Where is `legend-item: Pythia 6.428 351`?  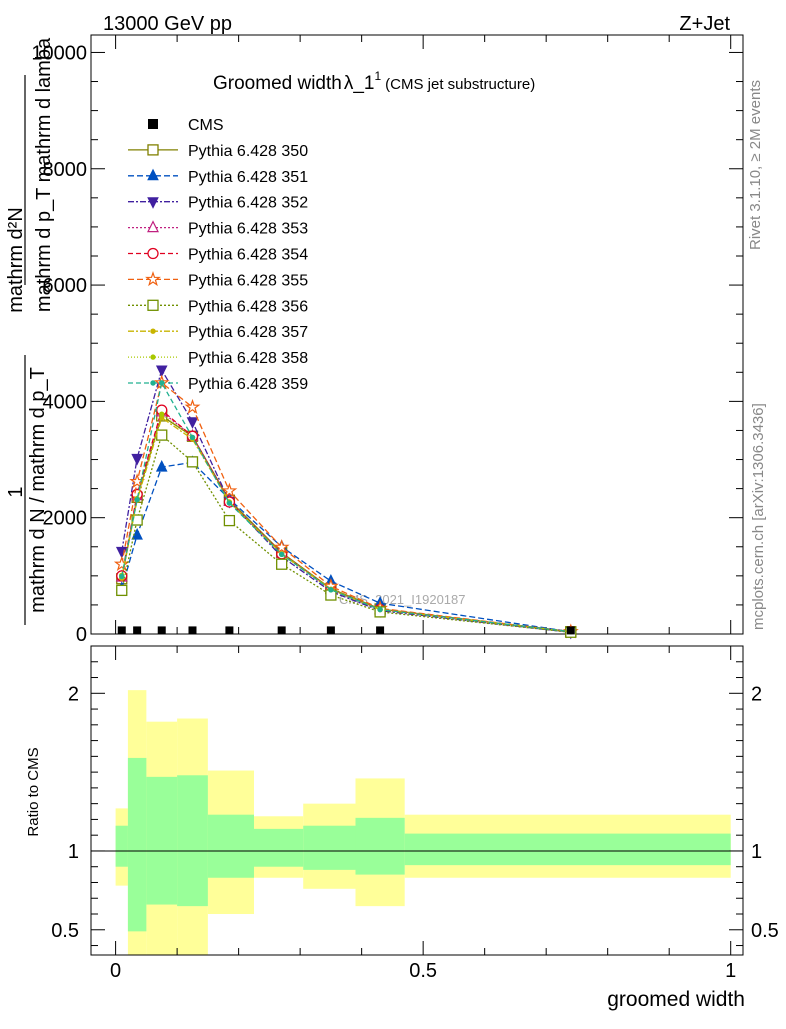
legend-item: Pythia 6.428 351 is located at coordinates (218, 177).